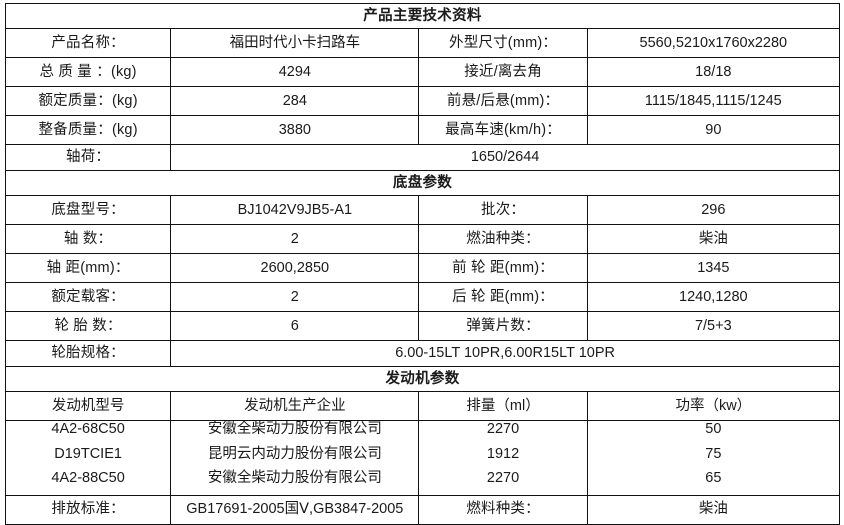 The image size is (844, 525). I want to click on table-row: 轮胎规格： 6.00-15LT 10PR,6.00R15LT 10PR, so click(422, 353).